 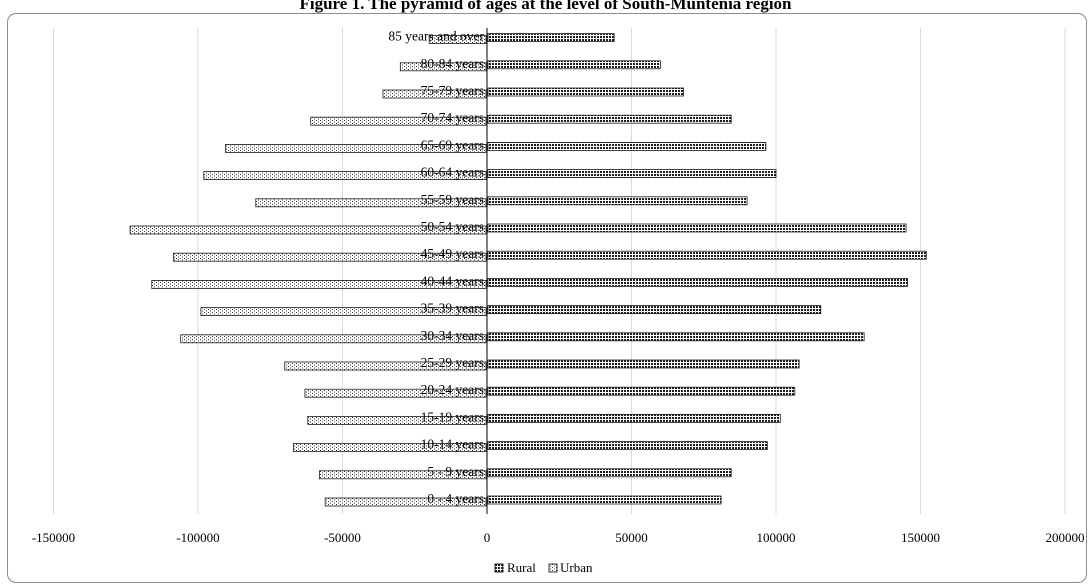 What do you see at coordinates (452, 90) in the screenshot?
I see `category-label: 75-79 years` at bounding box center [452, 90].